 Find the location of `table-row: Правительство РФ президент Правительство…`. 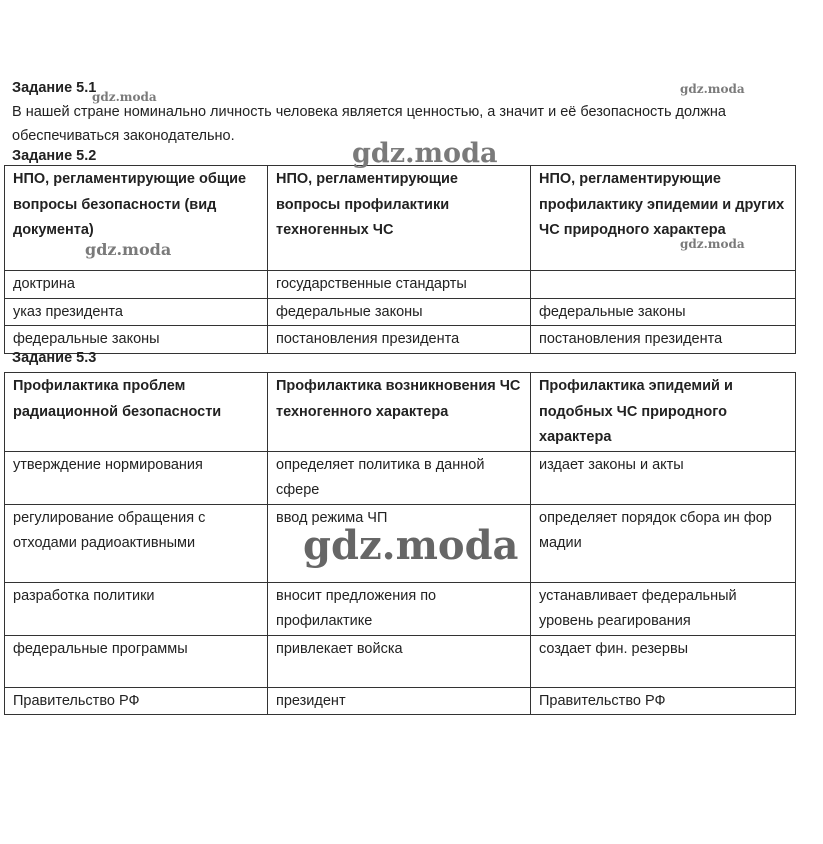

table-row: Правительство РФ президент Правительство… is located at coordinates (400, 700).